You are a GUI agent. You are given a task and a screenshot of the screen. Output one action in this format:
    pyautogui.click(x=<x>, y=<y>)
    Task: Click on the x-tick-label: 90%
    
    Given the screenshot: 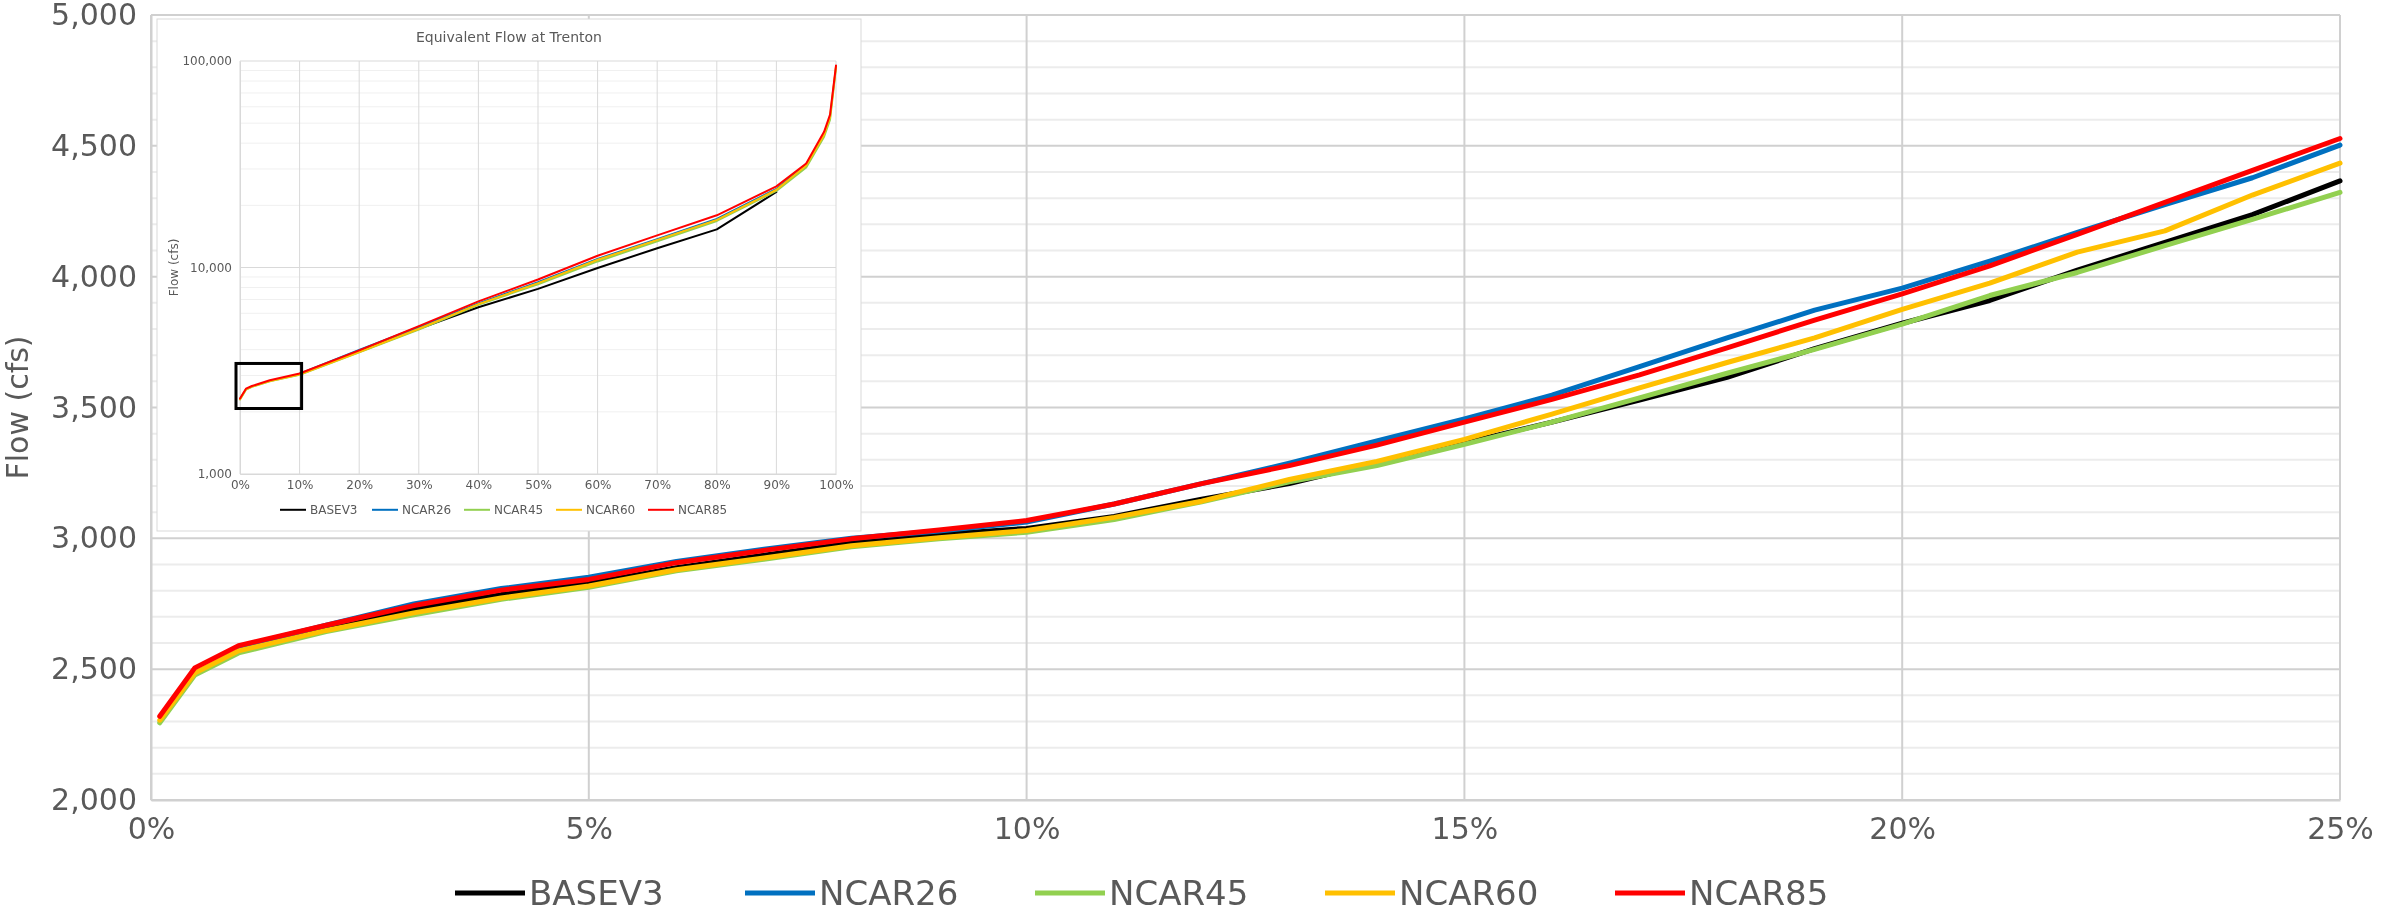 What is the action you would take?
    pyautogui.click(x=777, y=484)
    